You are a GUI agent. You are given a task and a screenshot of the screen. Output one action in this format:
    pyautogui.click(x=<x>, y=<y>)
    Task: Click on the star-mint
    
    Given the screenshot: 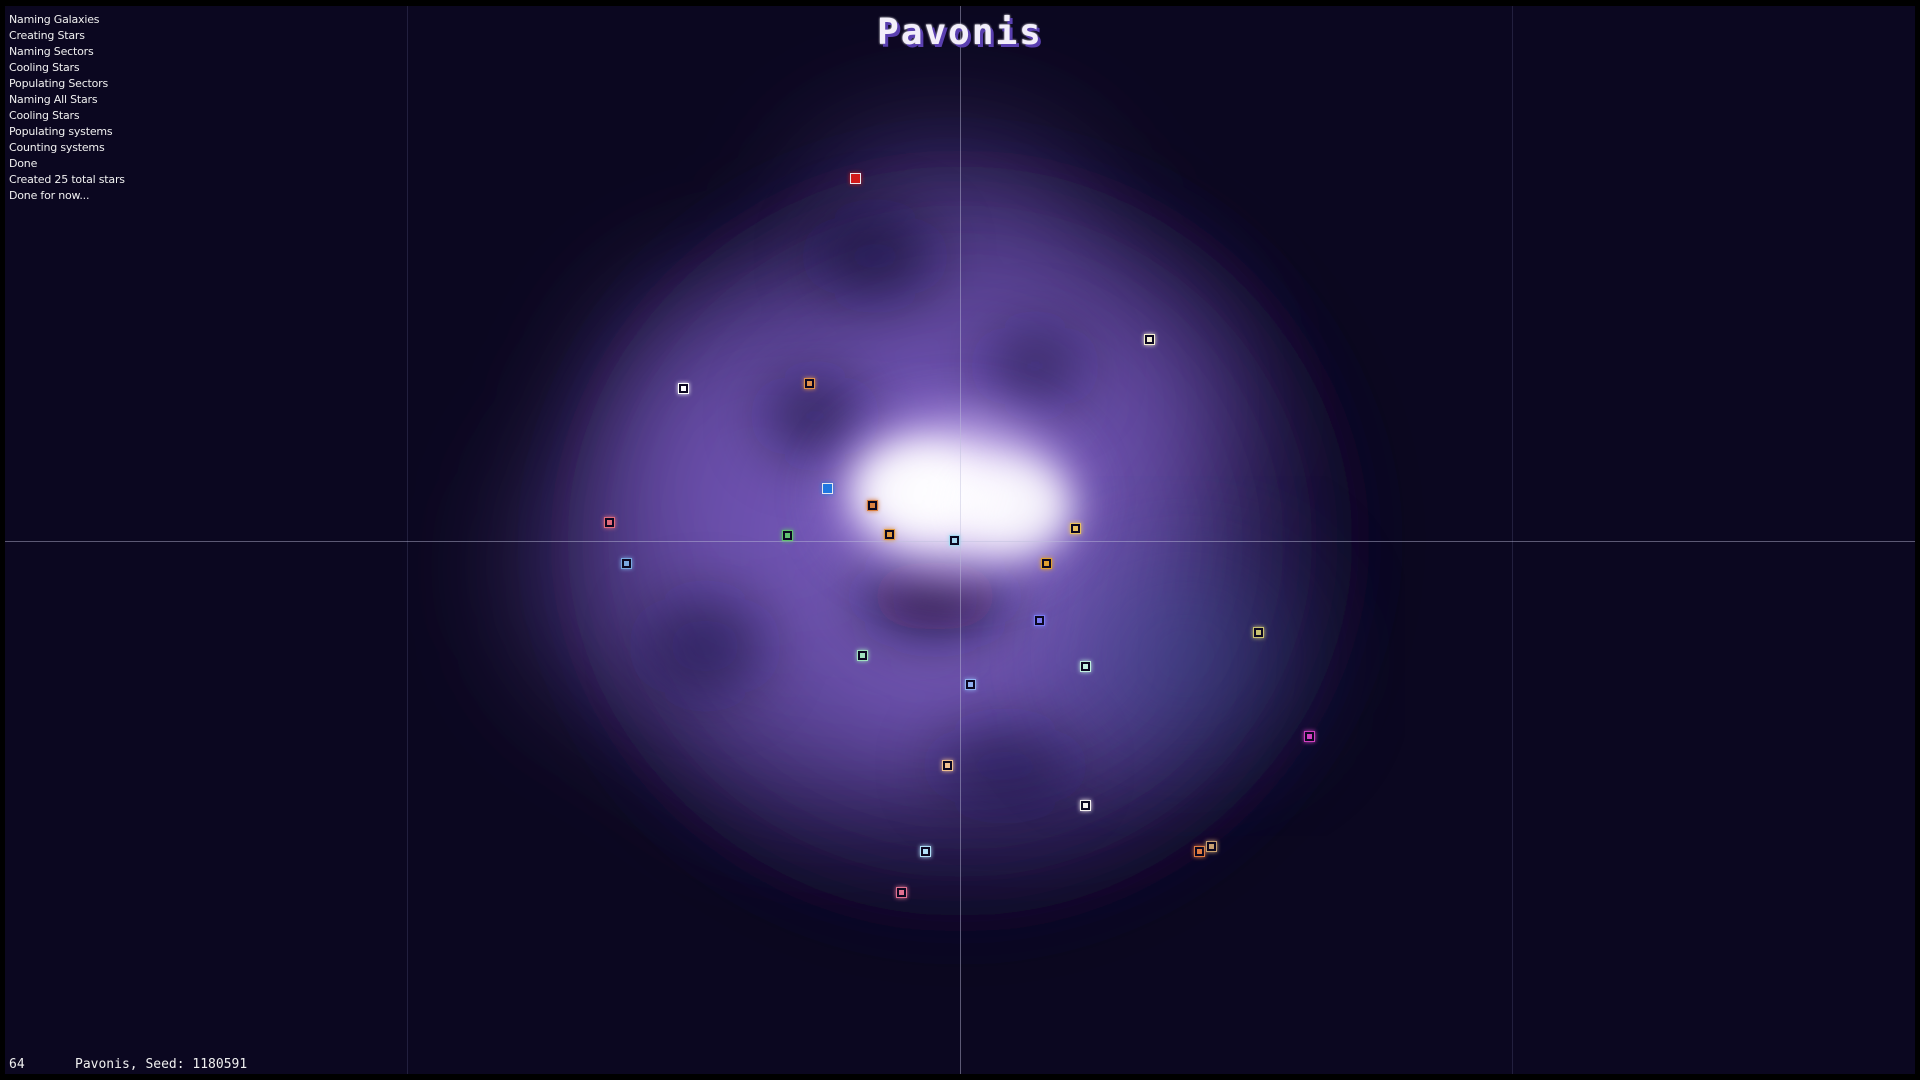 What is the action you would take?
    pyautogui.click(x=862, y=655)
    